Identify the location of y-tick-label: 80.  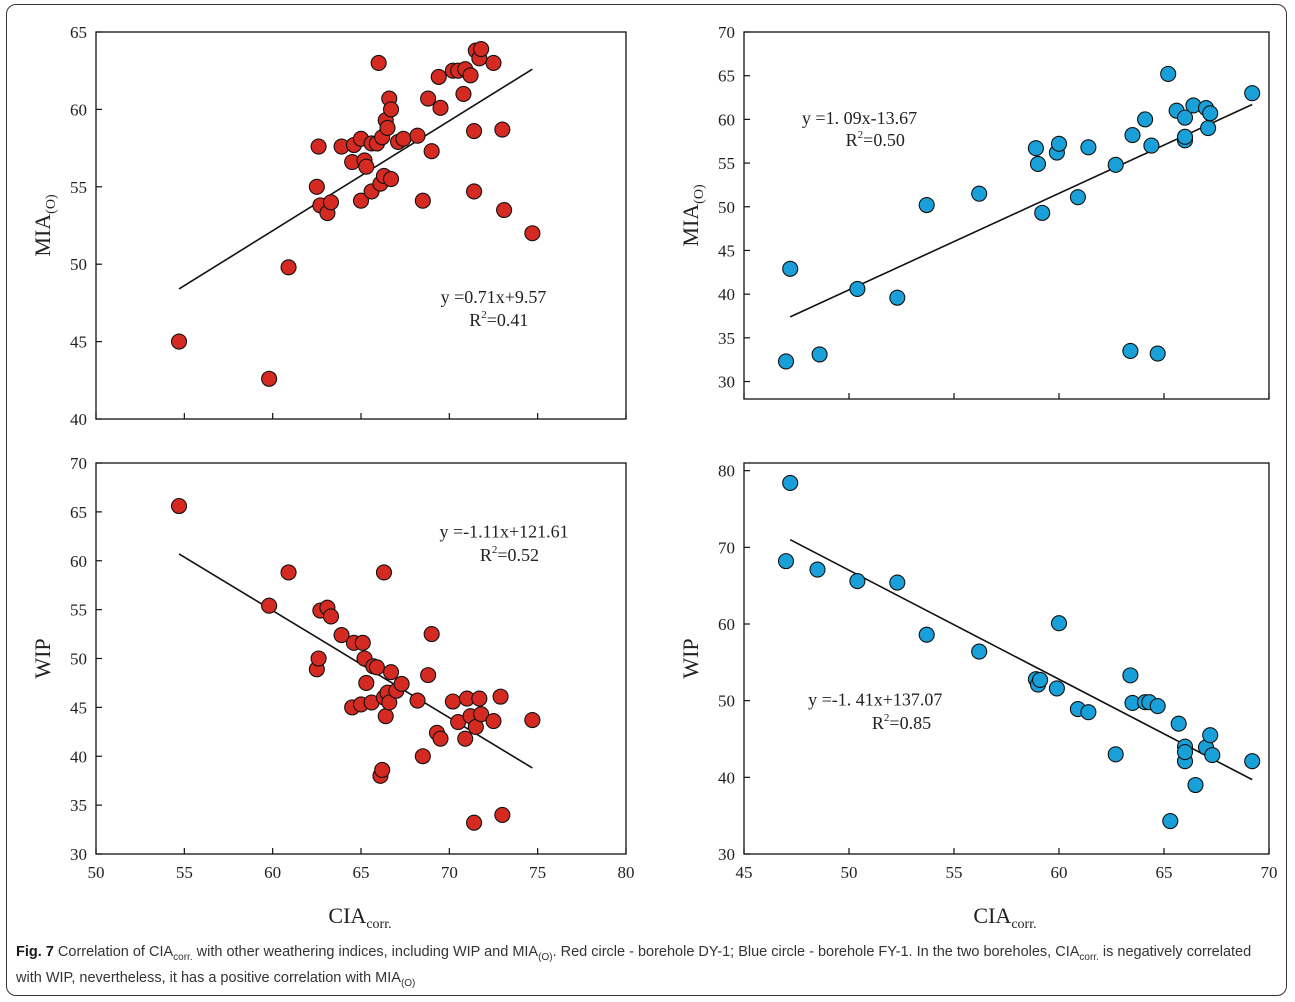
(726, 471).